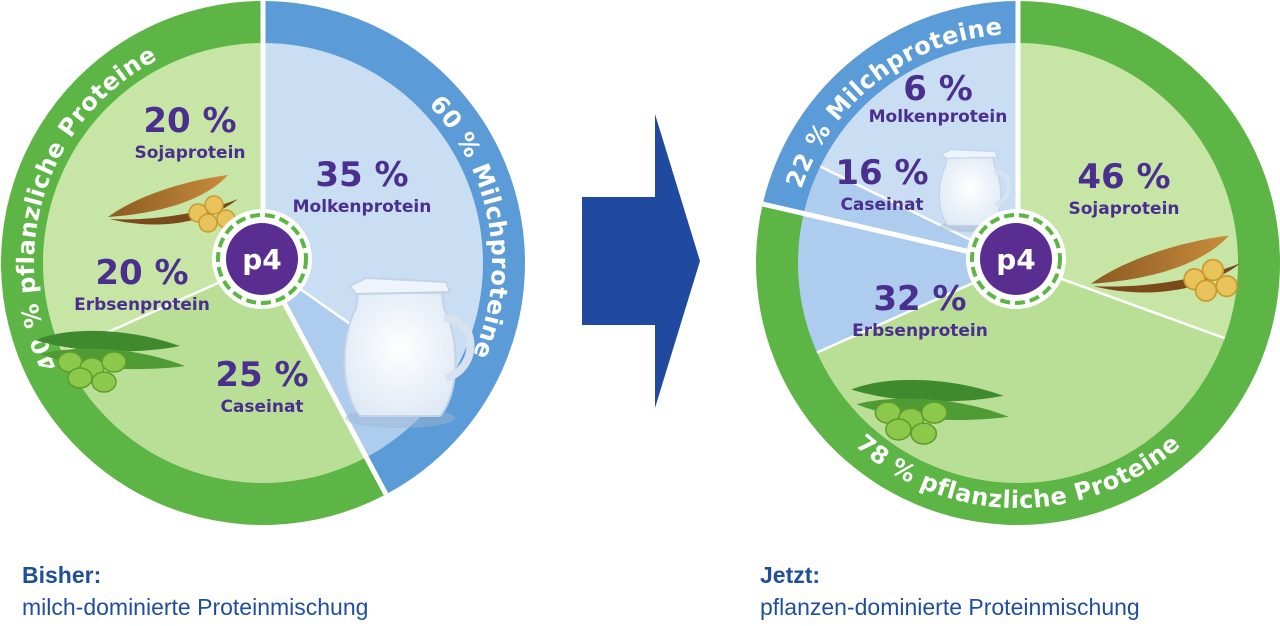 This screenshot has height=626, width=1280. What do you see at coordinates (938, 89) in the screenshot?
I see `slice-percent-label: 6 %` at bounding box center [938, 89].